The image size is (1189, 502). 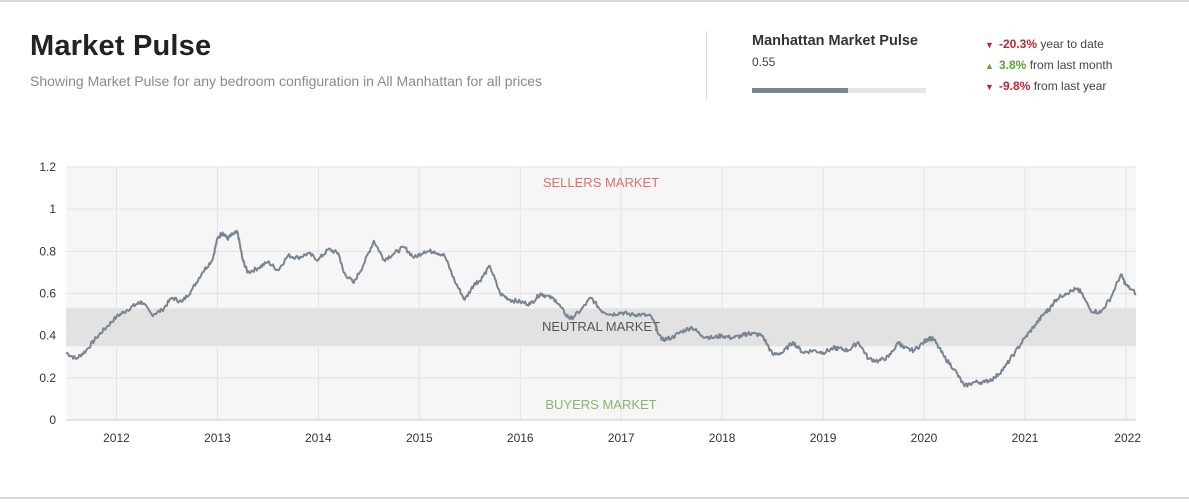 What do you see at coordinates (800, 90) in the screenshot?
I see `summary-level-fill` at bounding box center [800, 90].